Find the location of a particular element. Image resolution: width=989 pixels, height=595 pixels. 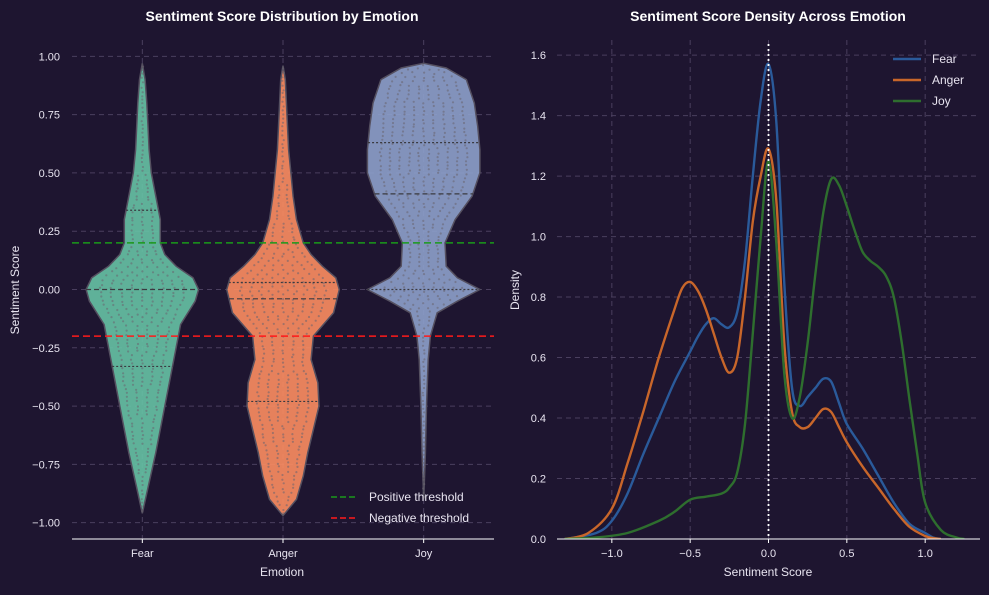

violin-y-tick-label: 0.75 is located at coordinates (49, 116).